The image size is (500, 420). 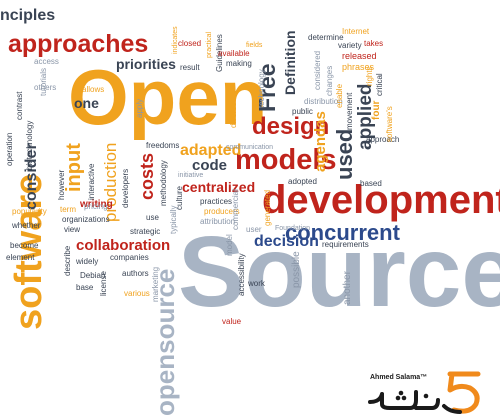 What do you see at coordinates (28, 15) in the screenshot?
I see `word-principles: nciples` at bounding box center [28, 15].